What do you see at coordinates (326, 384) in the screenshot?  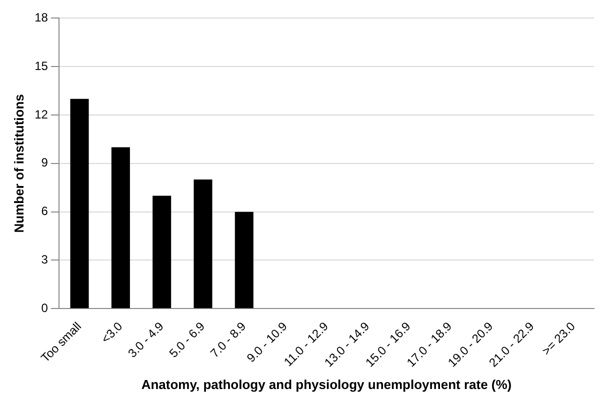 I see `x-axis-title: Anatomy, pathology and physiology unemployment rate (%)` at bounding box center [326, 384].